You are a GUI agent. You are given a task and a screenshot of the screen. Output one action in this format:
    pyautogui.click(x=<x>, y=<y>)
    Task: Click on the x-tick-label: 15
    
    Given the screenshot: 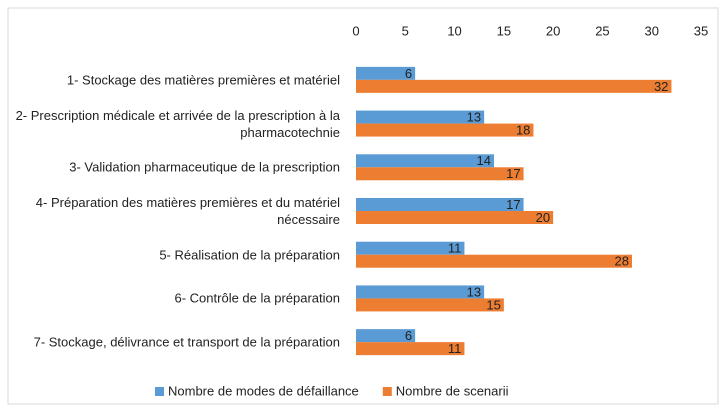 What is the action you would take?
    pyautogui.click(x=504, y=30)
    